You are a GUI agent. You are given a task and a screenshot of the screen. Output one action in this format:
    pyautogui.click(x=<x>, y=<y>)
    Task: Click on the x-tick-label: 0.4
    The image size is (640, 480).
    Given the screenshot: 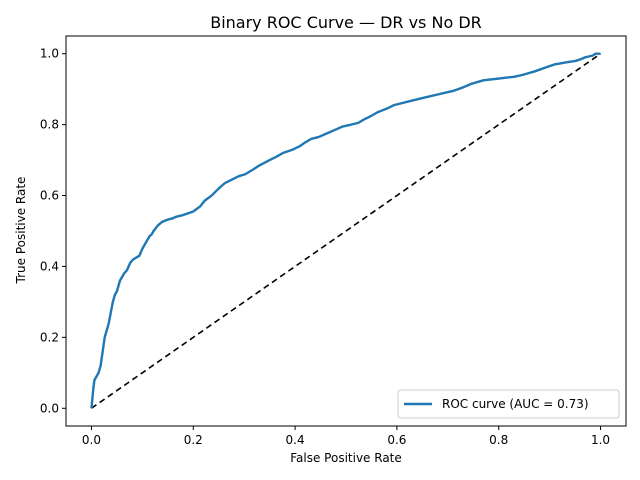 What is the action you would take?
    pyautogui.click(x=295, y=440)
    